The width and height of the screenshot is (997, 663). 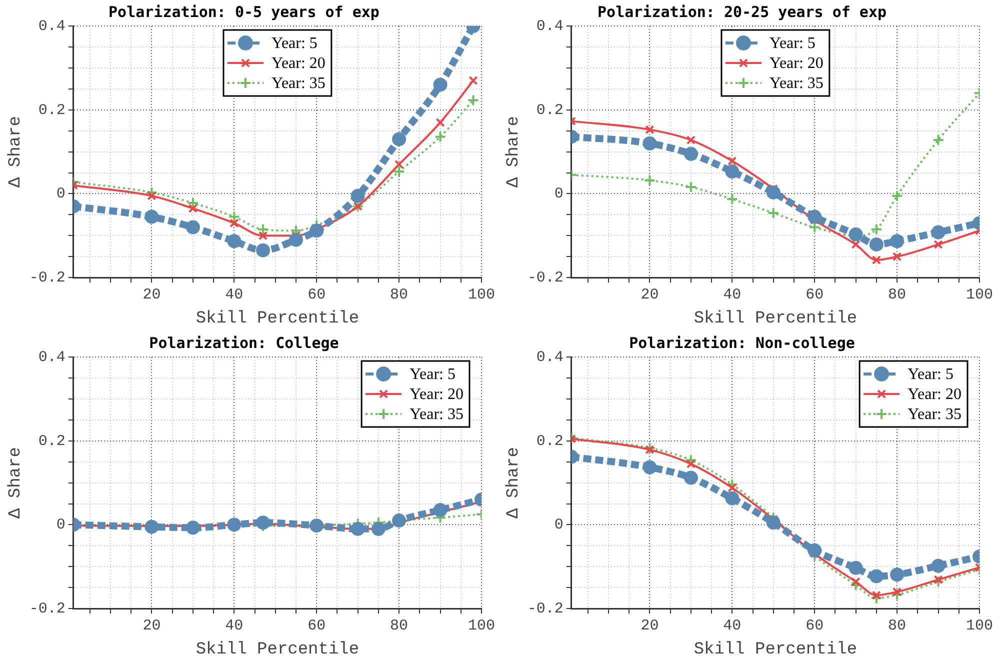 What do you see at coordinates (244, 11) in the screenshot?
I see `chart-title: Polarization: 0-5 years of exp` at bounding box center [244, 11].